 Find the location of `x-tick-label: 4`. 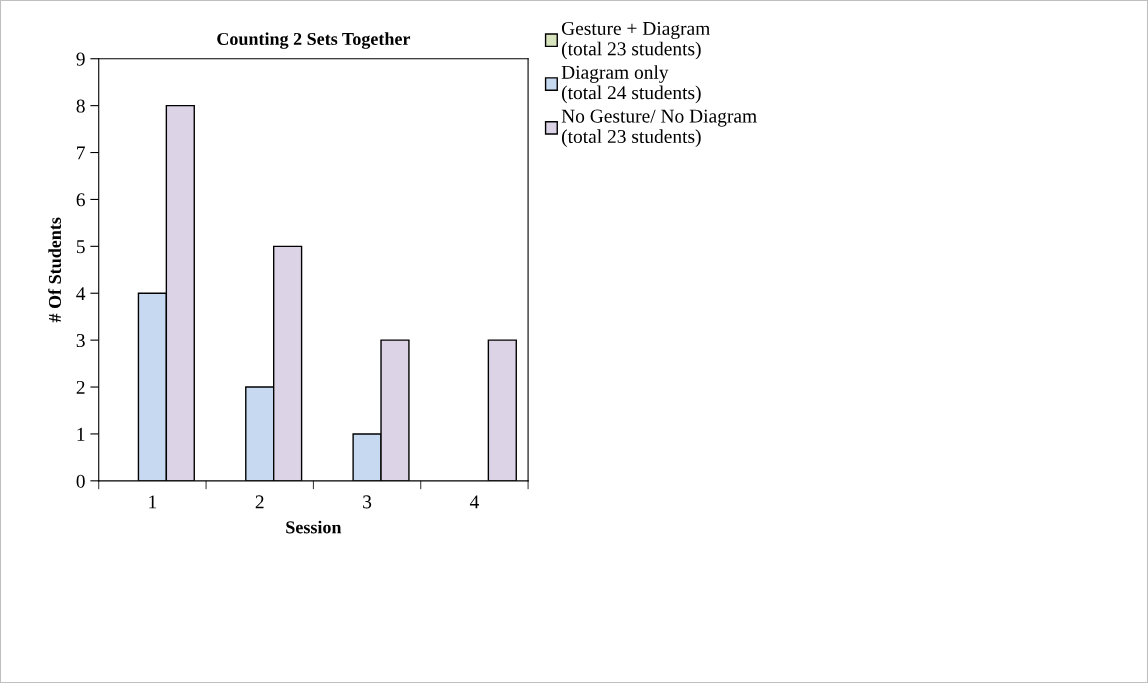

x-tick-label: 4 is located at coordinates (474, 502).